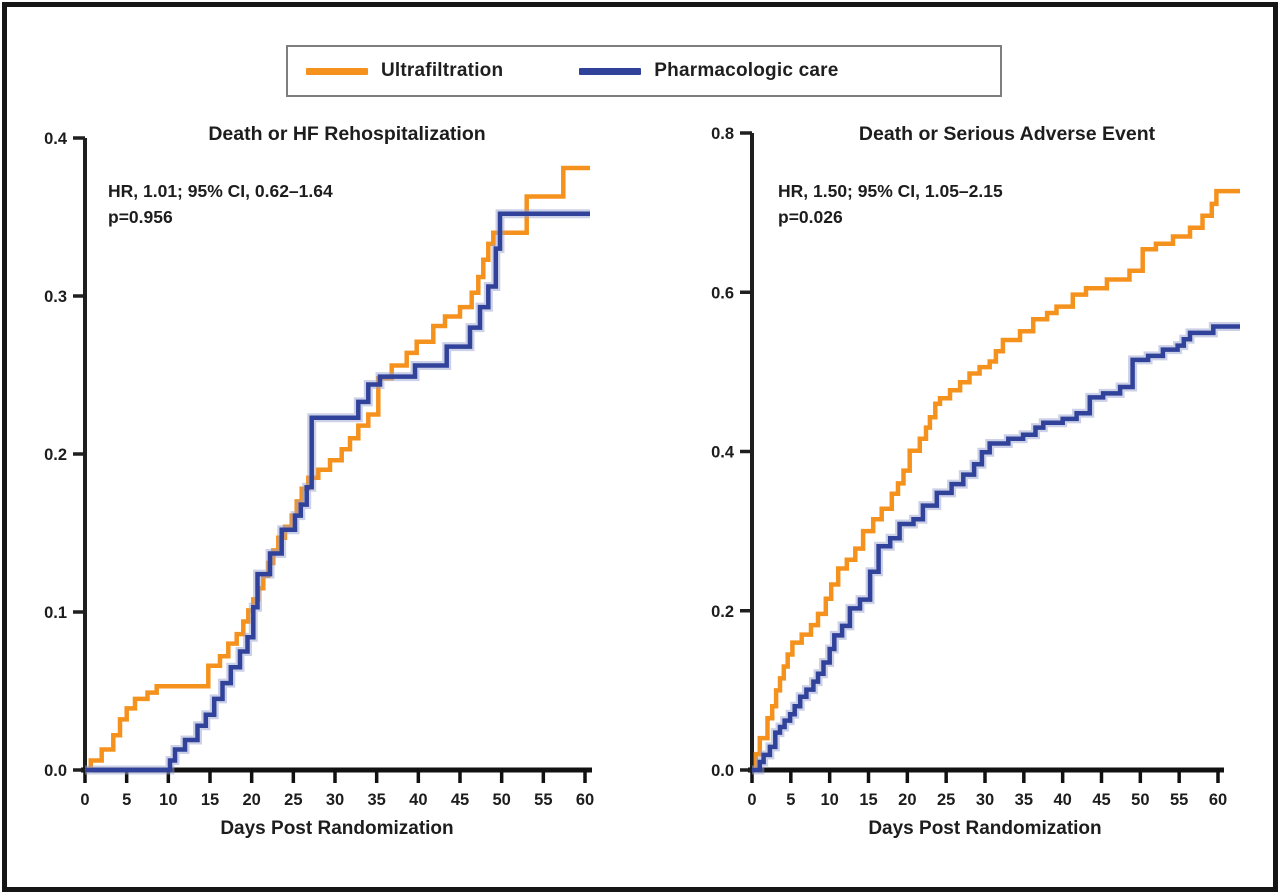 The width and height of the screenshot is (1280, 894). I want to click on y-tick-label: 0.3, so click(55, 297).